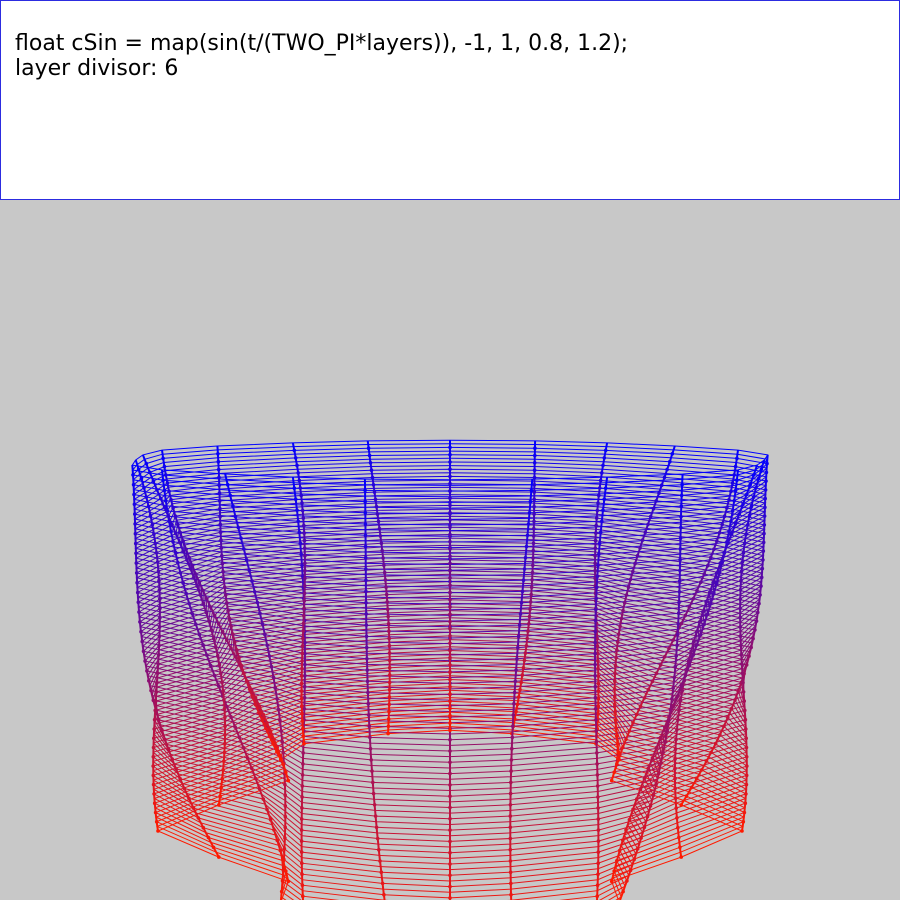 The height and width of the screenshot is (900, 900). What do you see at coordinates (532, 482) in the screenshot?
I see `vertical-edge` at bounding box center [532, 482].